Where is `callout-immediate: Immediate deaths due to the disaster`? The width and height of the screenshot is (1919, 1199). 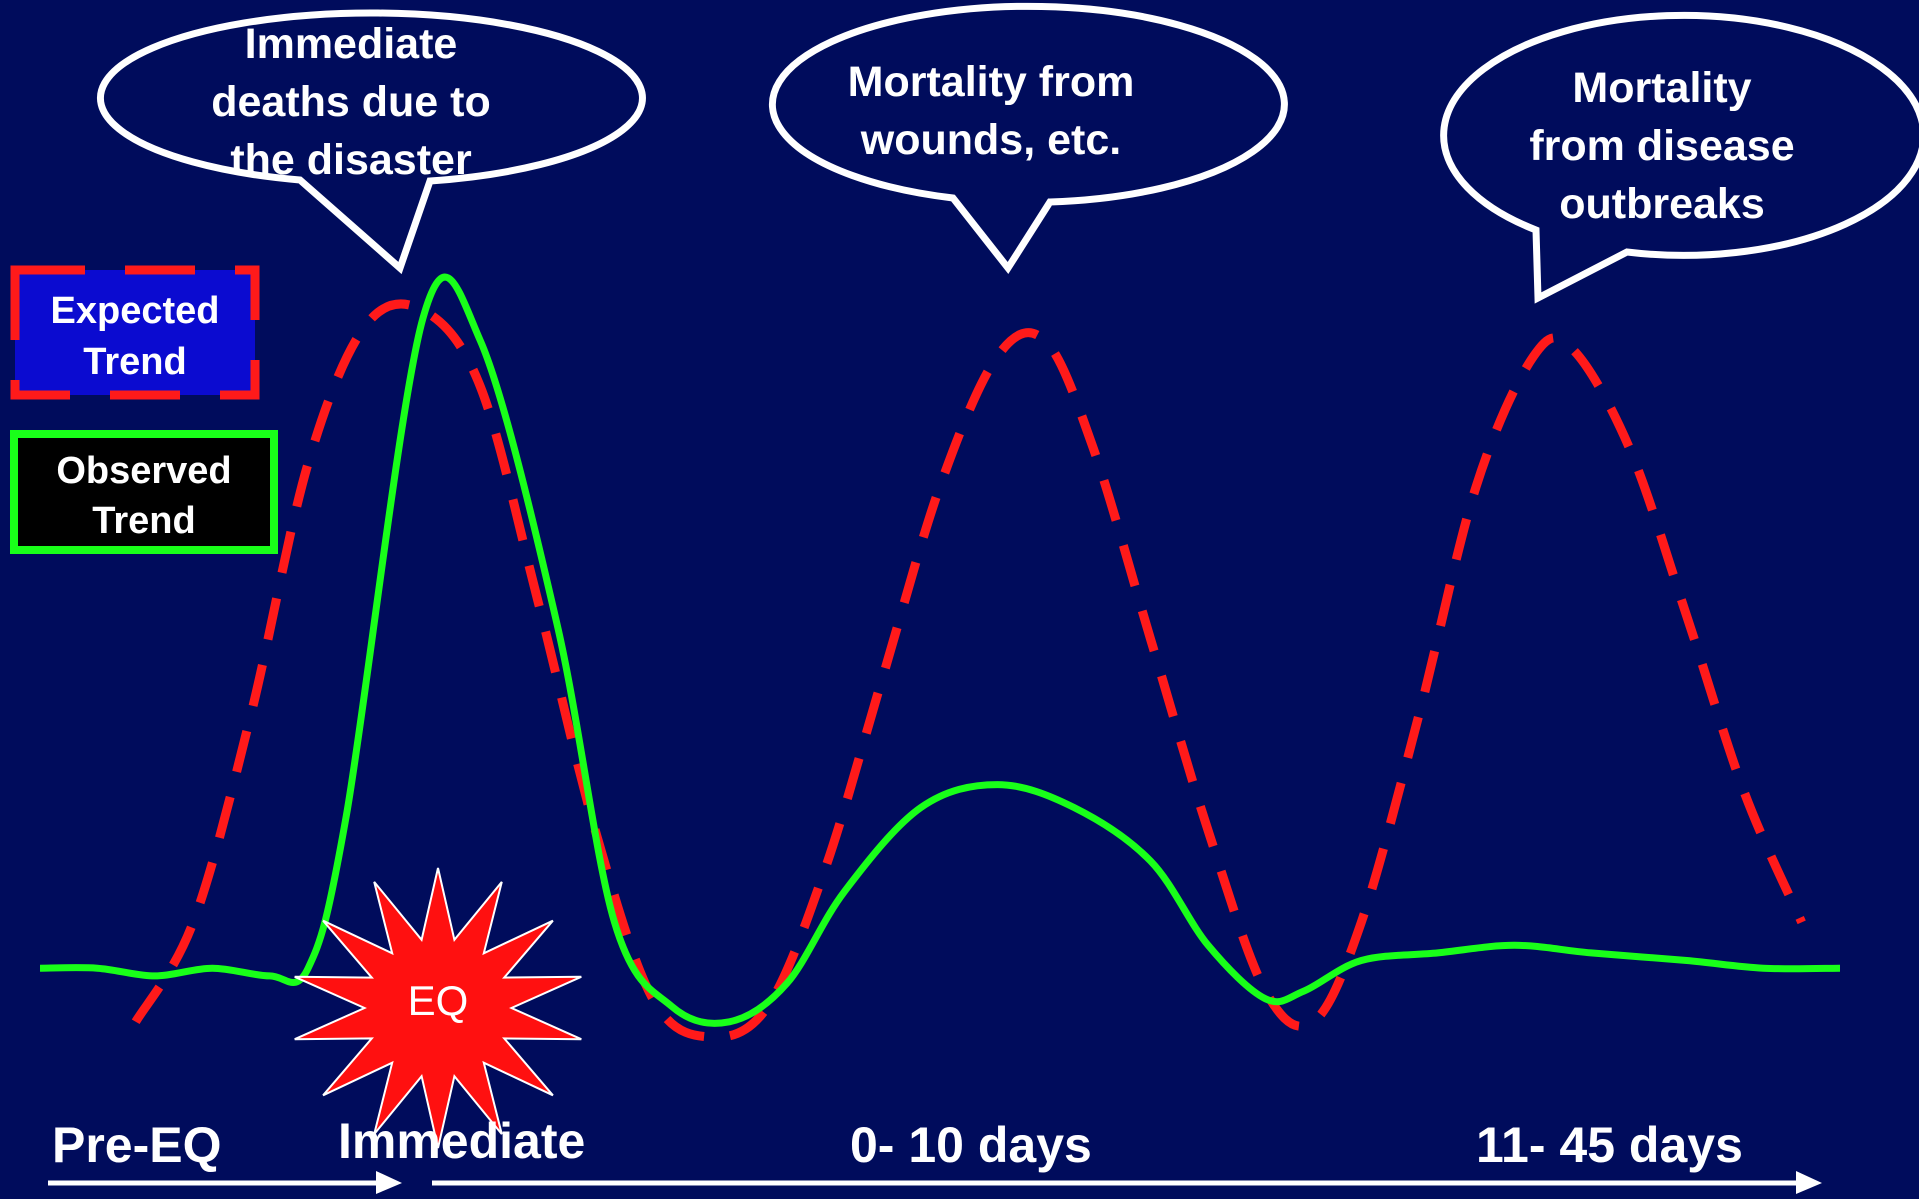
callout-immediate: Immediate deaths due to the disaster is located at coordinates (371, 142).